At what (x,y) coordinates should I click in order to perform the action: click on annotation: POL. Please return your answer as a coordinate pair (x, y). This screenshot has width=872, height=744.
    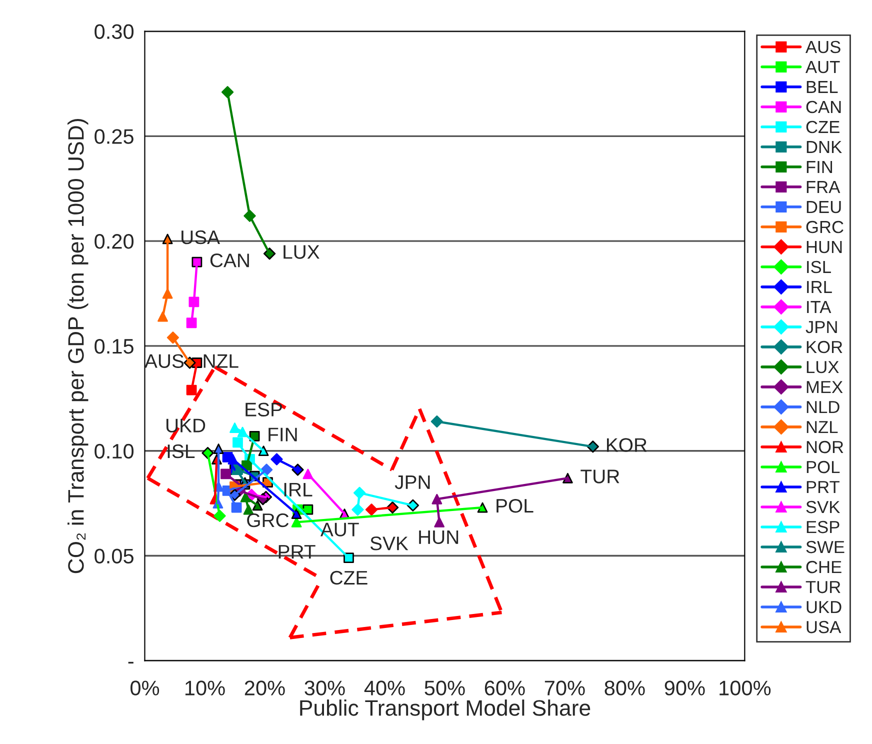
    Looking at the image, I should click on (515, 505).